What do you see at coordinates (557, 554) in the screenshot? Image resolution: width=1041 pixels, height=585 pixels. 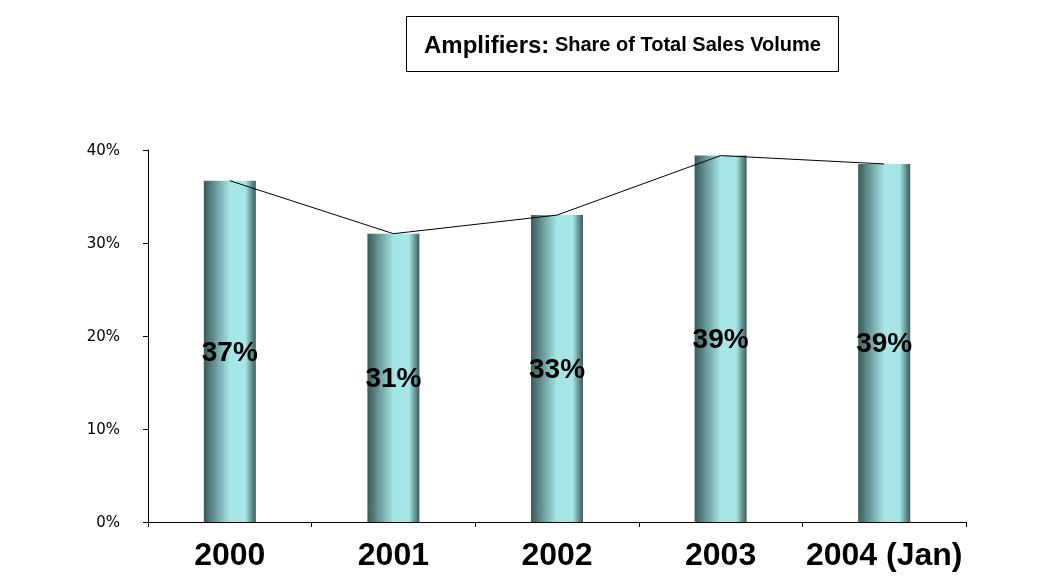 I see `x-tick-label: 2002` at bounding box center [557, 554].